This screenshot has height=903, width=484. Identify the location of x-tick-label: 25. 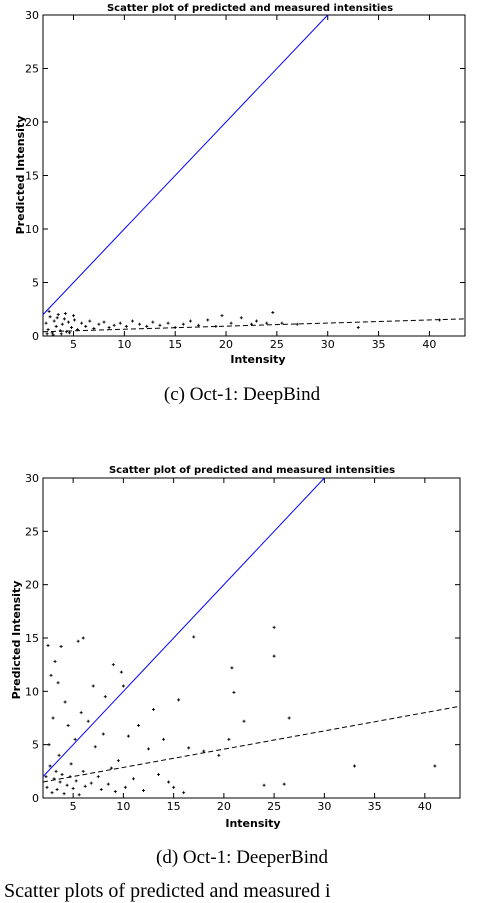
(274, 806).